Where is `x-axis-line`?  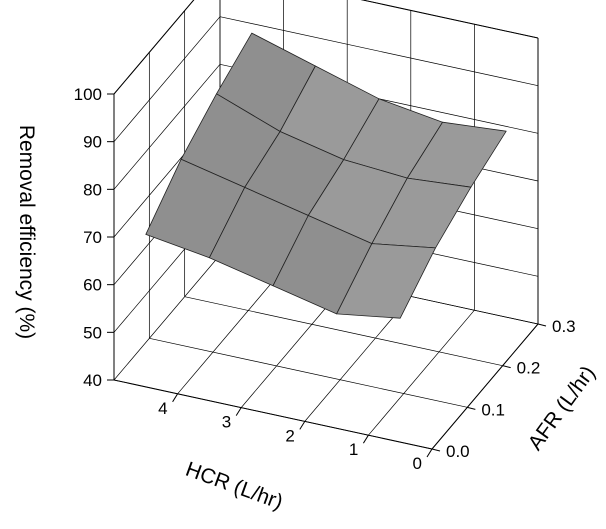
x-axis-line is located at coordinates (273, 414).